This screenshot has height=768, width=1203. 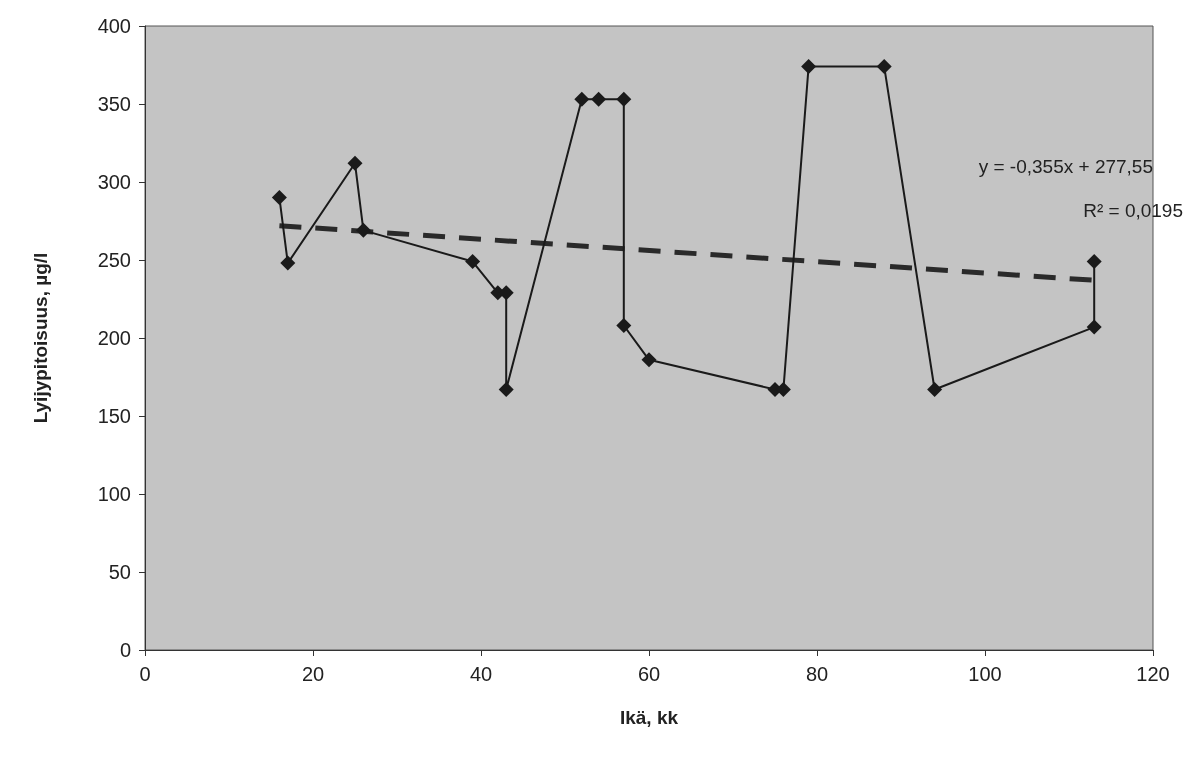 What do you see at coordinates (649, 717) in the screenshot?
I see `x-axis-title: Ikä, kk` at bounding box center [649, 717].